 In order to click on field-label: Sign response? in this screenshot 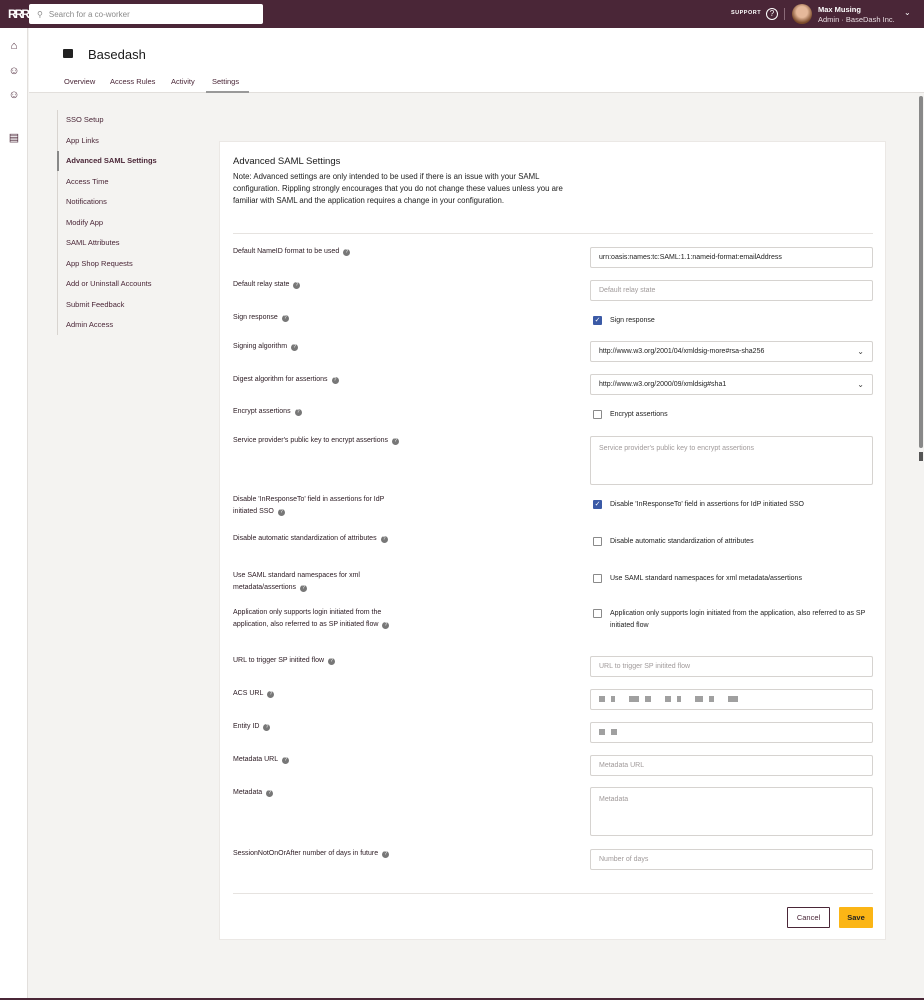, I will do `click(318, 318)`.